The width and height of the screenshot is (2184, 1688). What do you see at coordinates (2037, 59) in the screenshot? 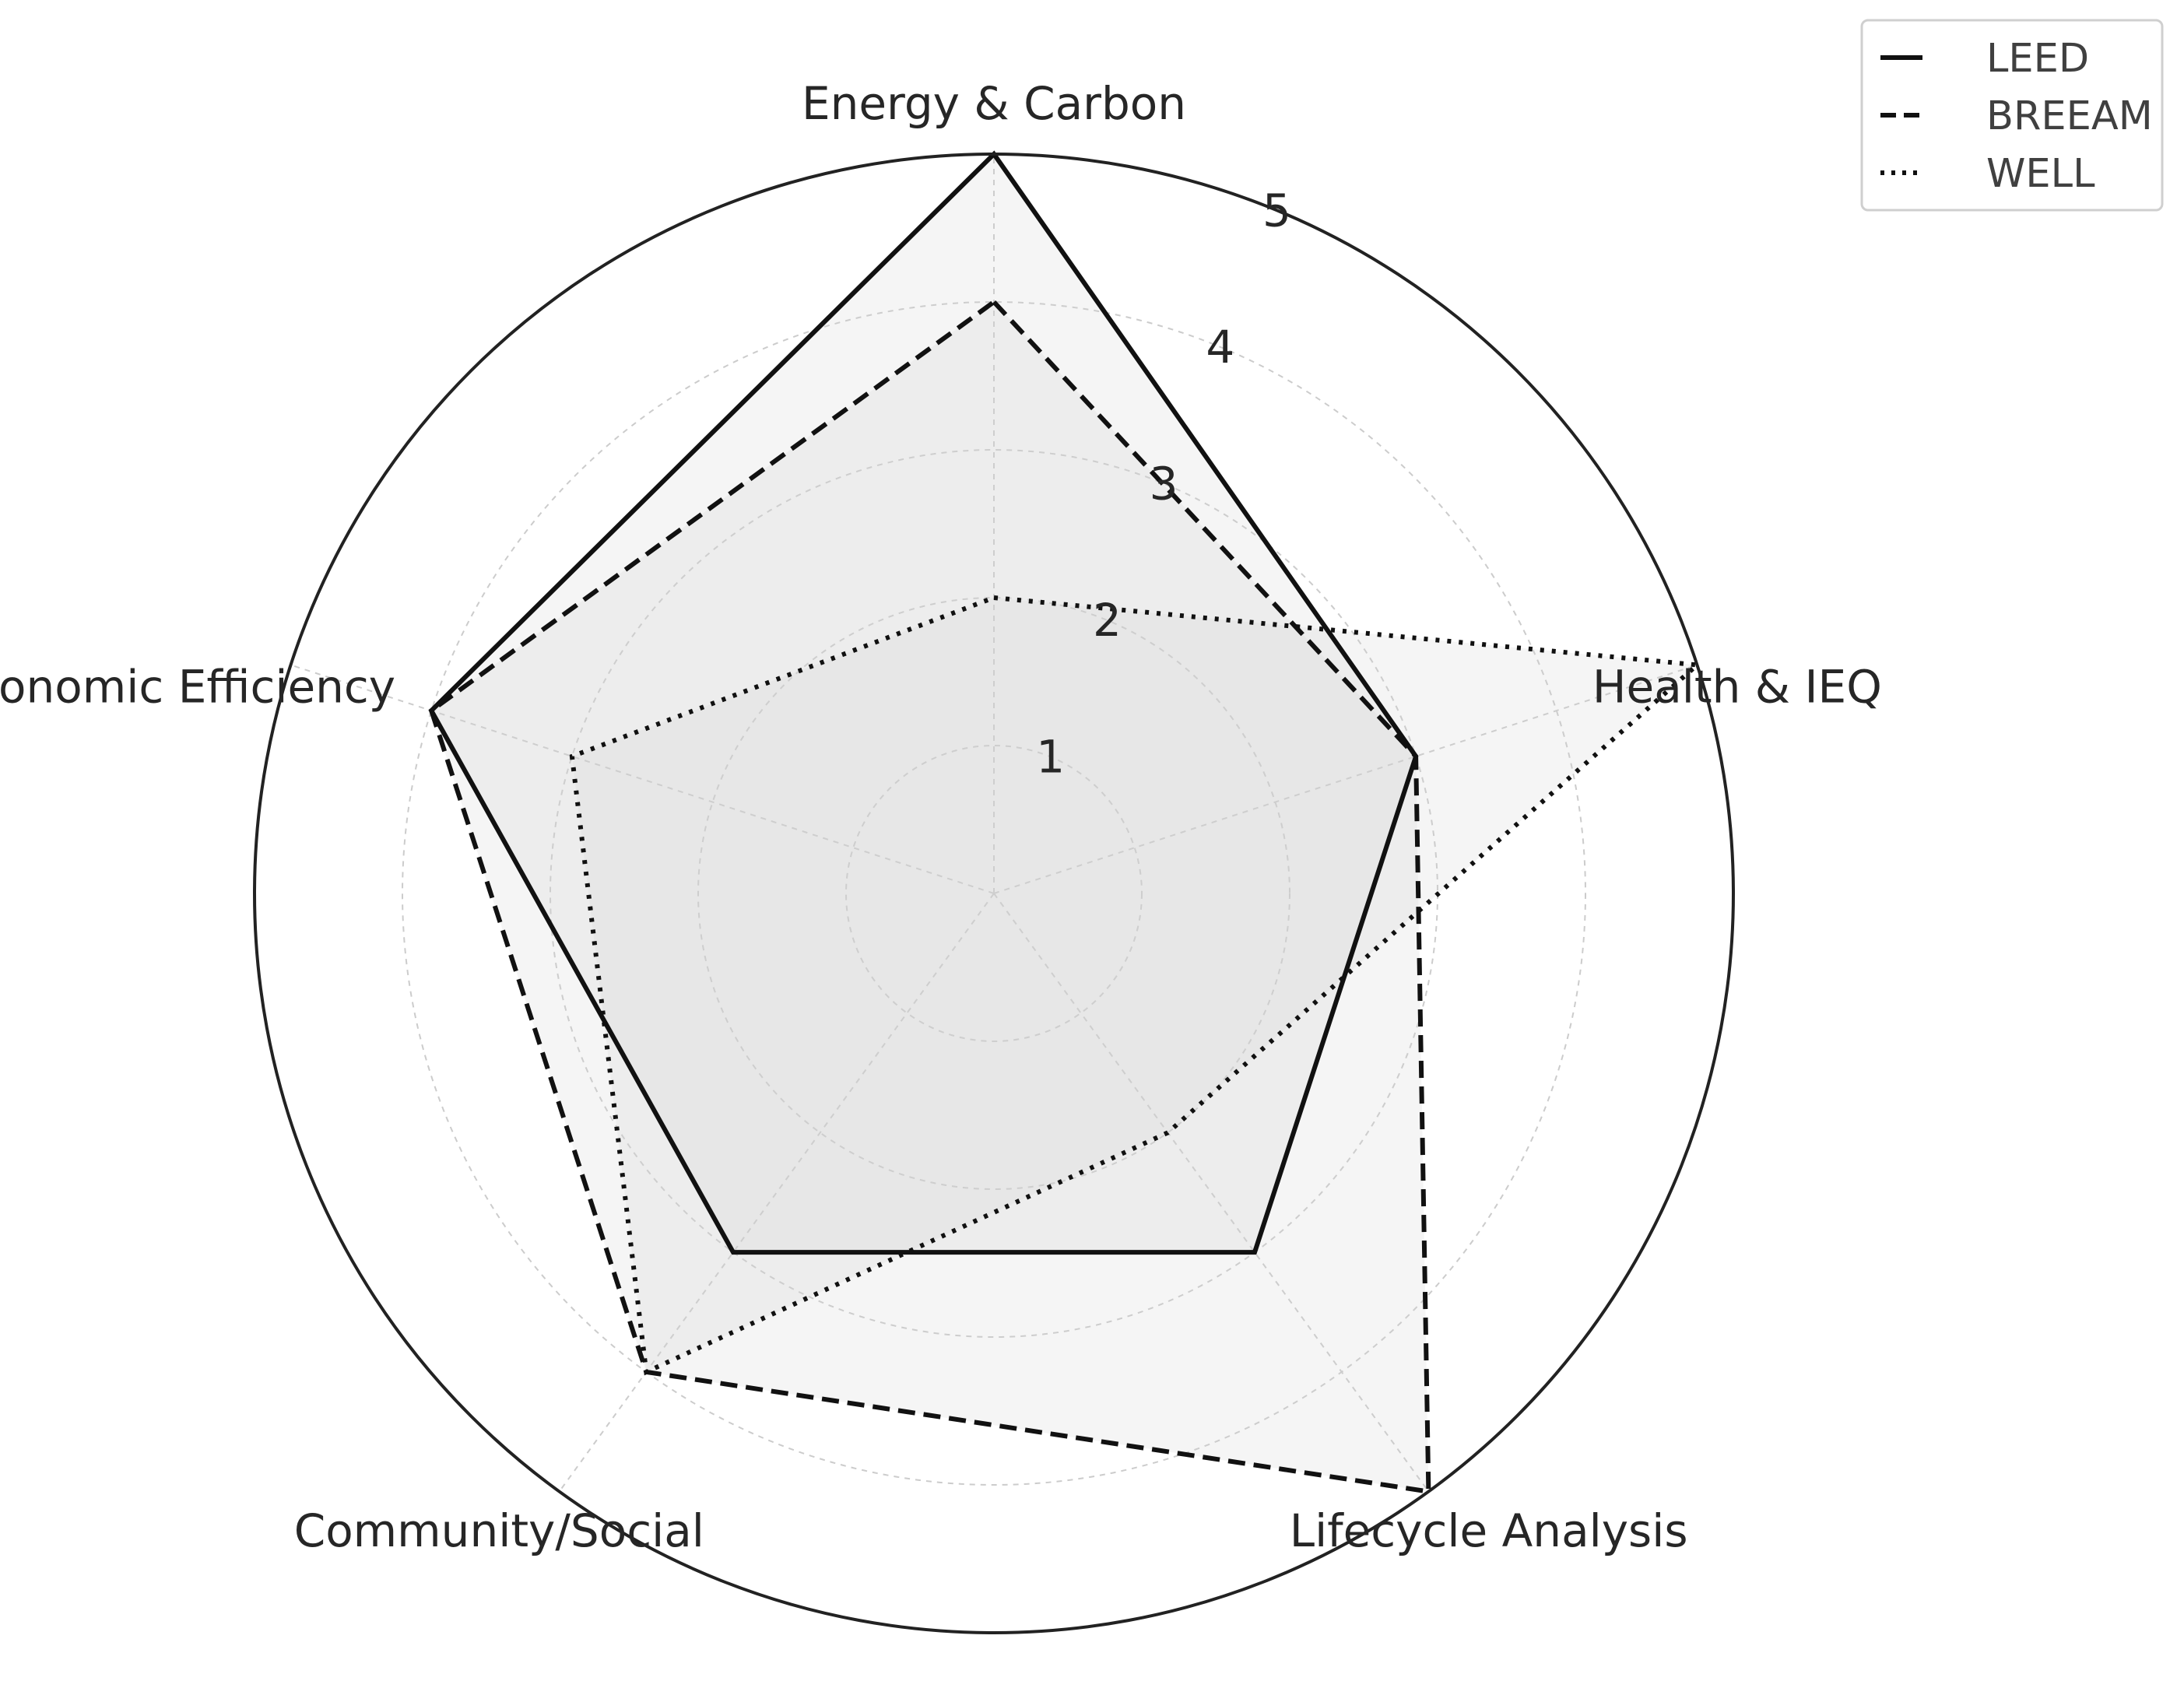
I see `legend-label-leed: LEED` at bounding box center [2037, 59].